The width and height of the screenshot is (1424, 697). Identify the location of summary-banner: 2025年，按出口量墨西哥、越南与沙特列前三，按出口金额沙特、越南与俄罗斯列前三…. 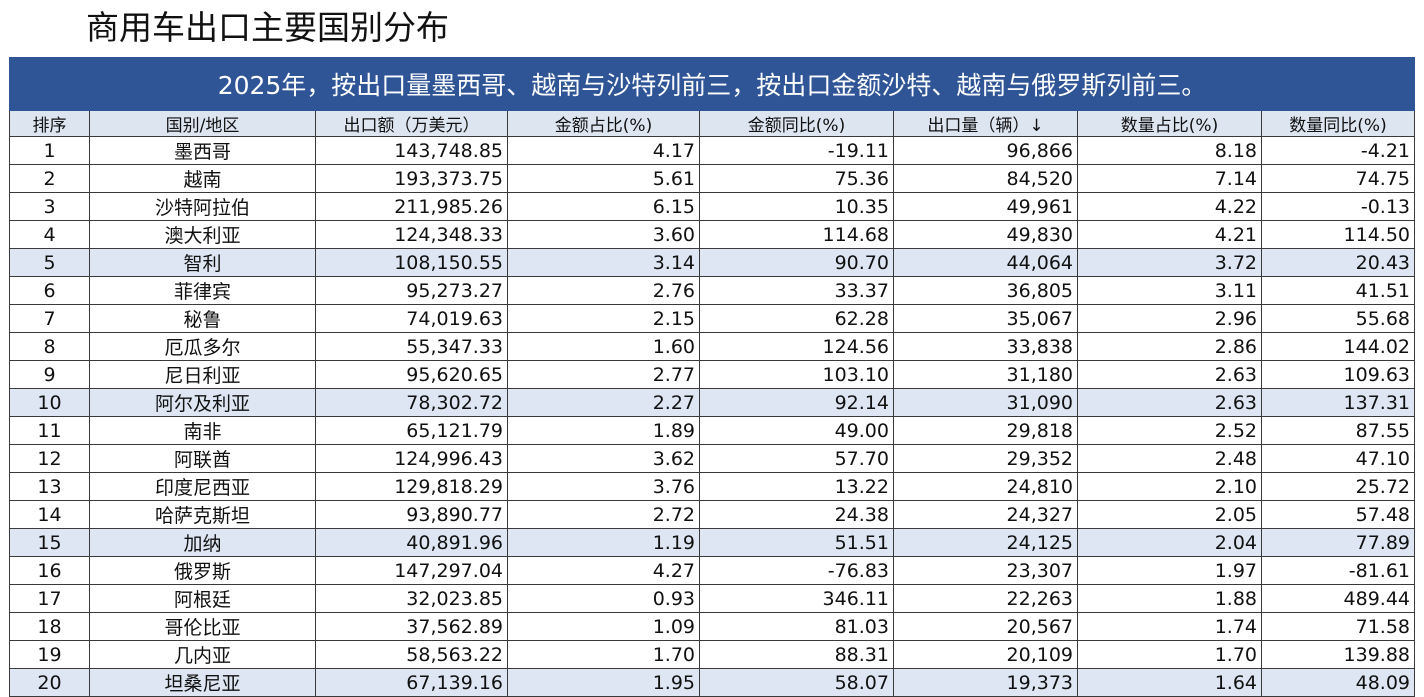
(712, 84).